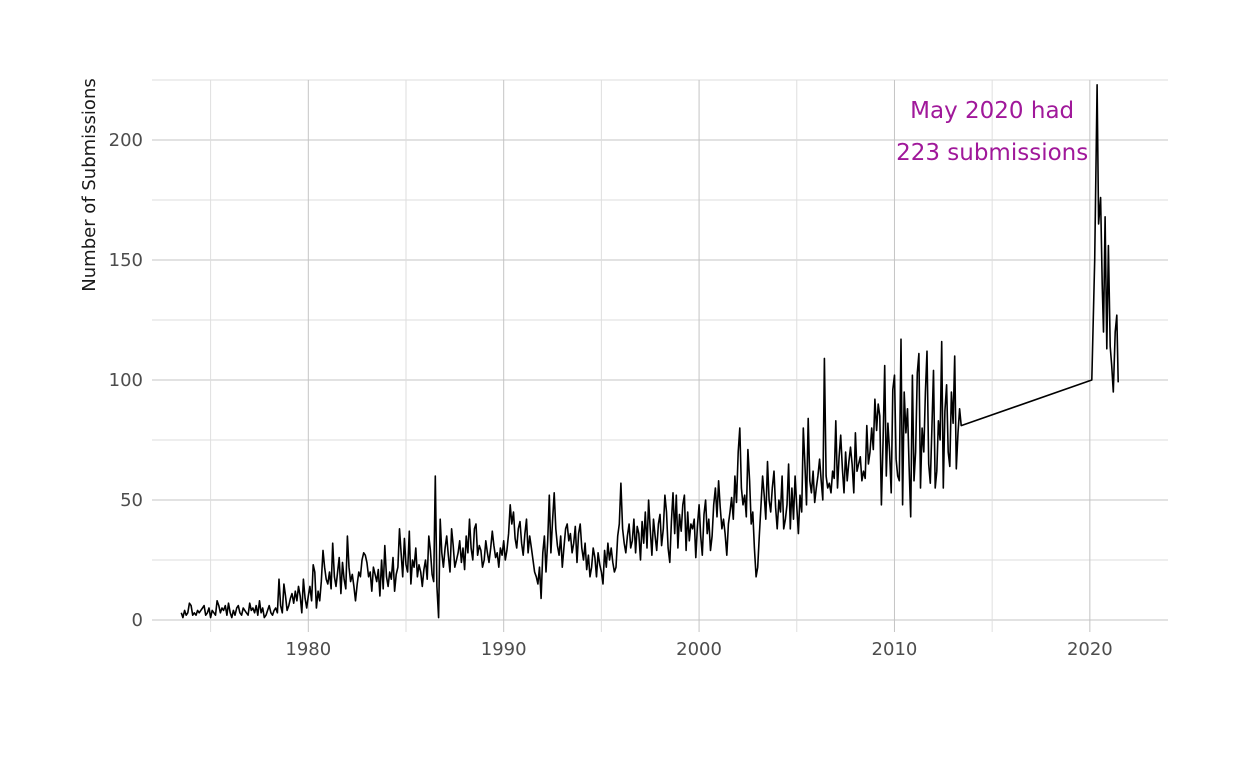 The height and width of the screenshot is (768, 1248). What do you see at coordinates (126, 260) in the screenshot?
I see `y-tick-label: 150` at bounding box center [126, 260].